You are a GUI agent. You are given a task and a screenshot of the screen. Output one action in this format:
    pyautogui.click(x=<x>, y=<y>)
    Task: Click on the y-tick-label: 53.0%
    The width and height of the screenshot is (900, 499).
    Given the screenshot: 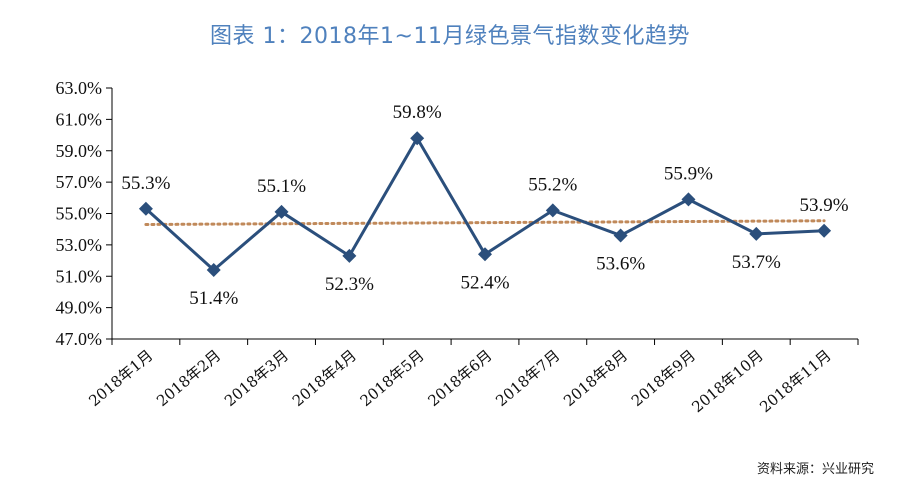 What is the action you would take?
    pyautogui.click(x=79, y=245)
    